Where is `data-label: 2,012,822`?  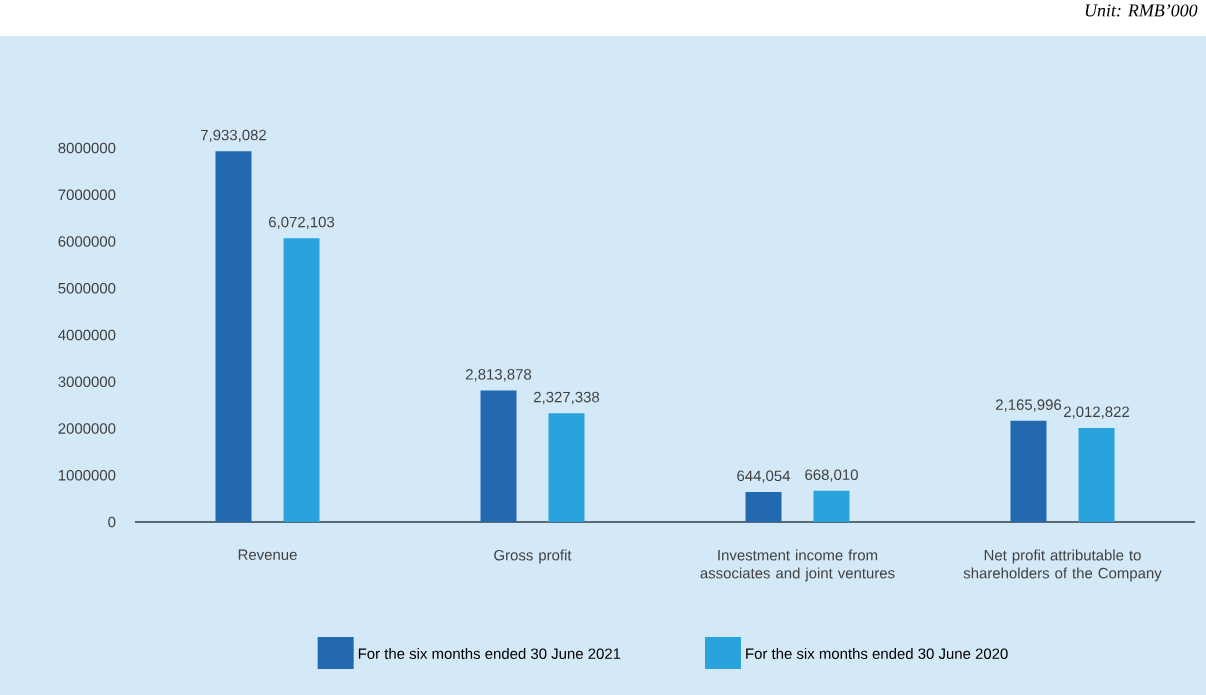 data-label: 2,012,822 is located at coordinates (1096, 412).